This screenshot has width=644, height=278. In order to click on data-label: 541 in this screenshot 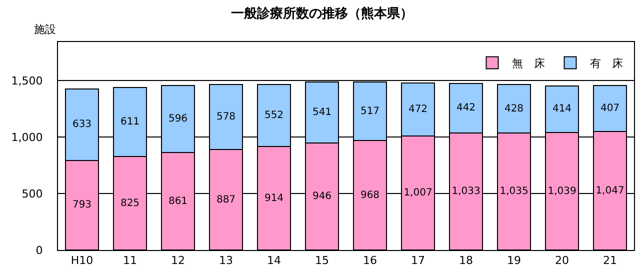, I will do `click(322, 112)`.